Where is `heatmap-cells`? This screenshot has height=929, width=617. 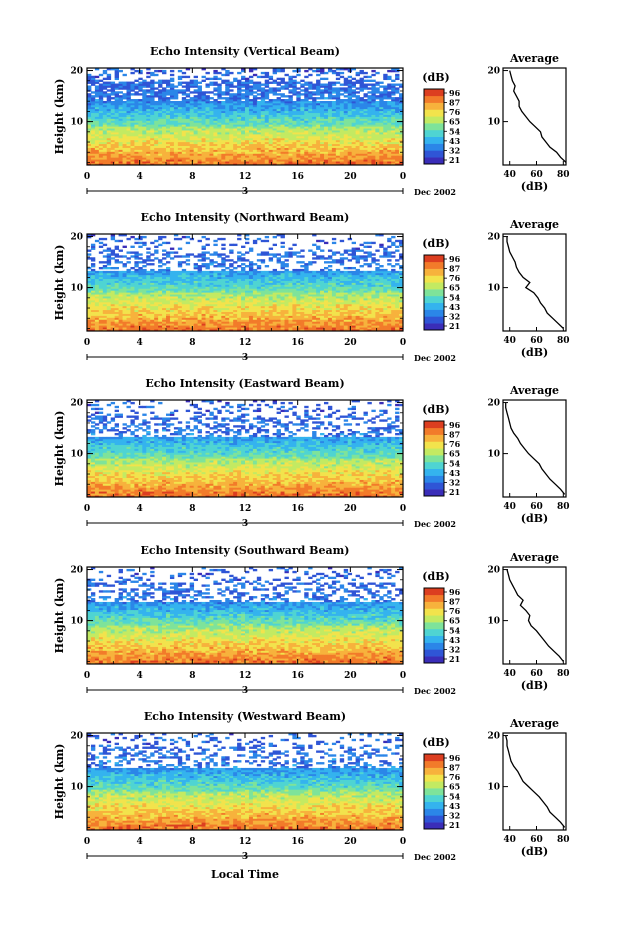 heatmap-cells is located at coordinates (245, 117).